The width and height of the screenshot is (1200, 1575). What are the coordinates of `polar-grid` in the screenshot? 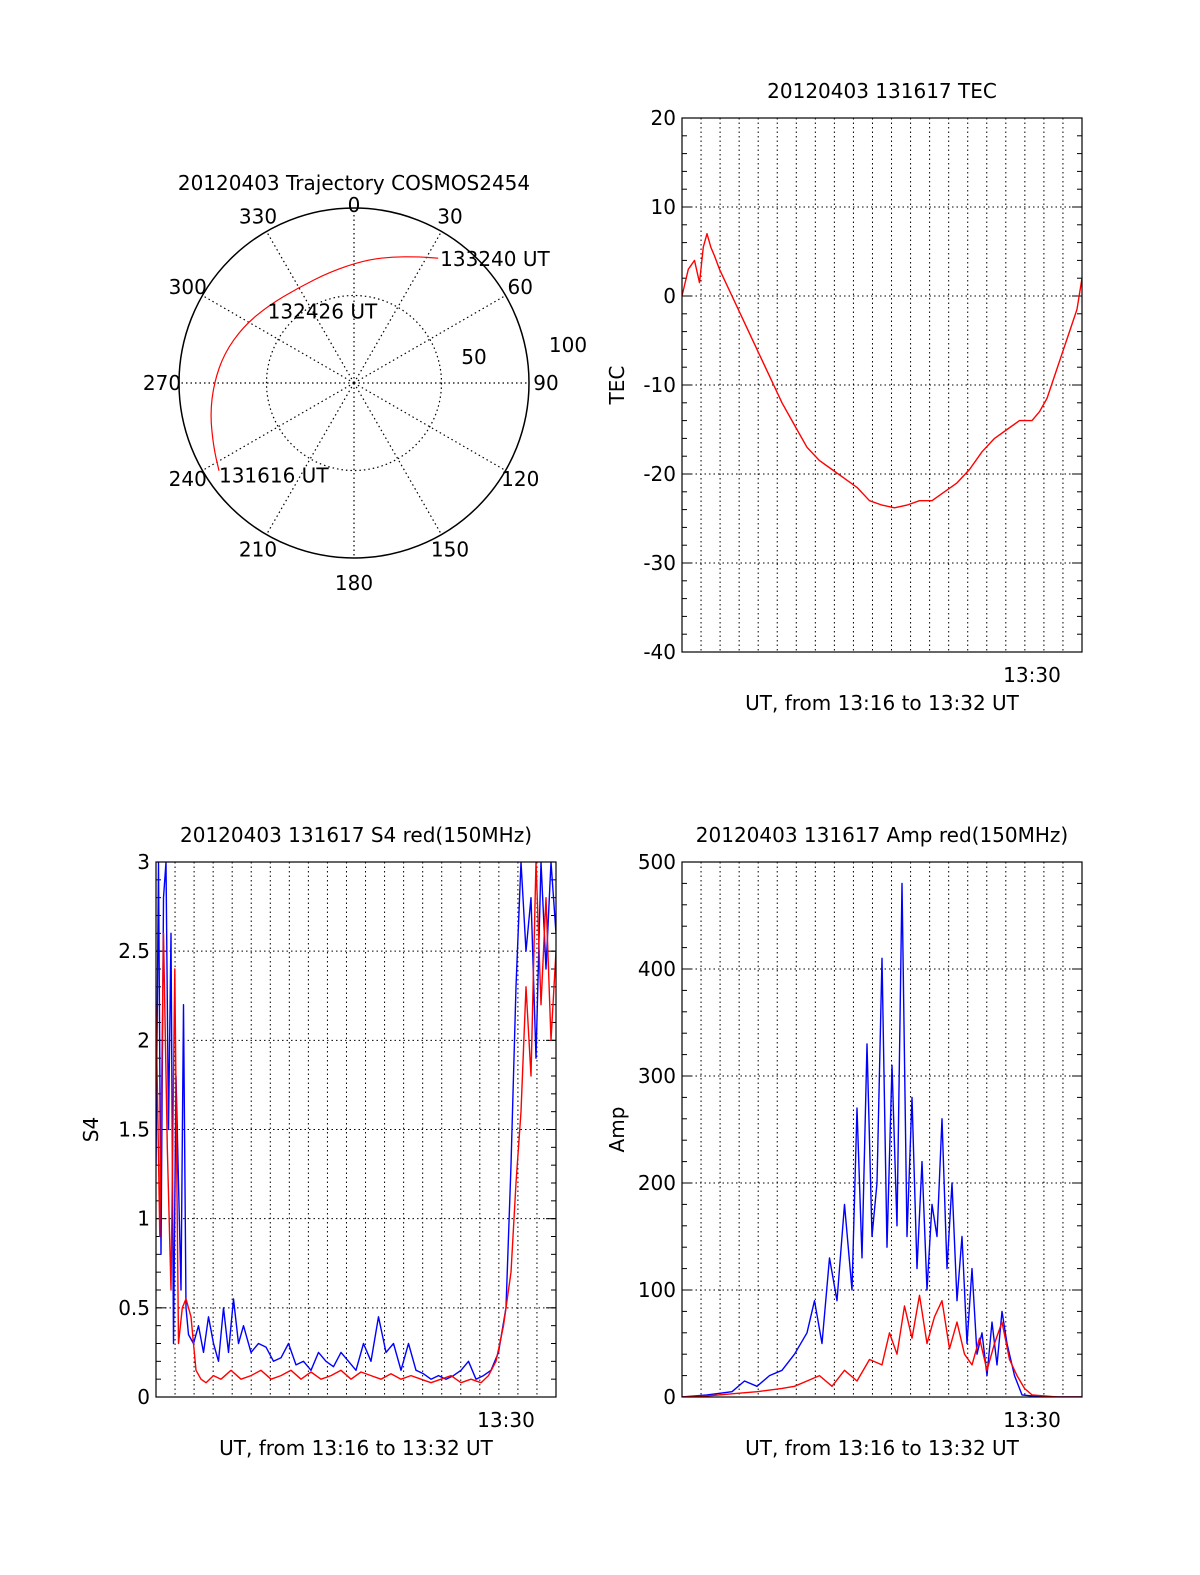 It's located at (354, 383).